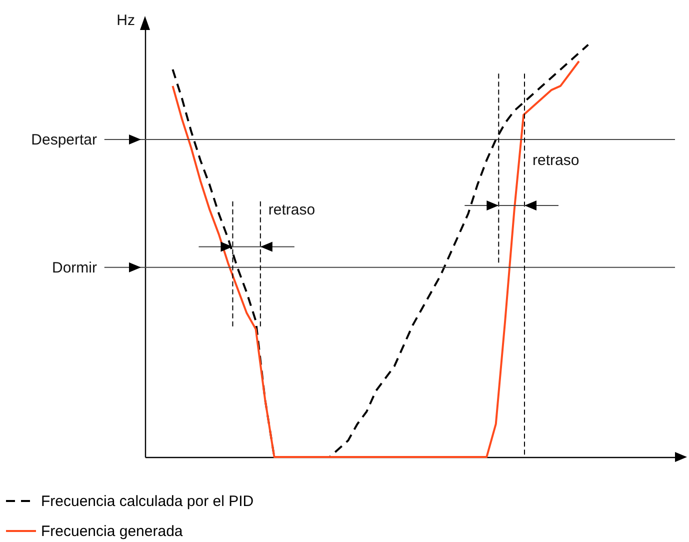  What do you see at coordinates (74, 267) in the screenshot?
I see `ref-line-label: Dormir` at bounding box center [74, 267].